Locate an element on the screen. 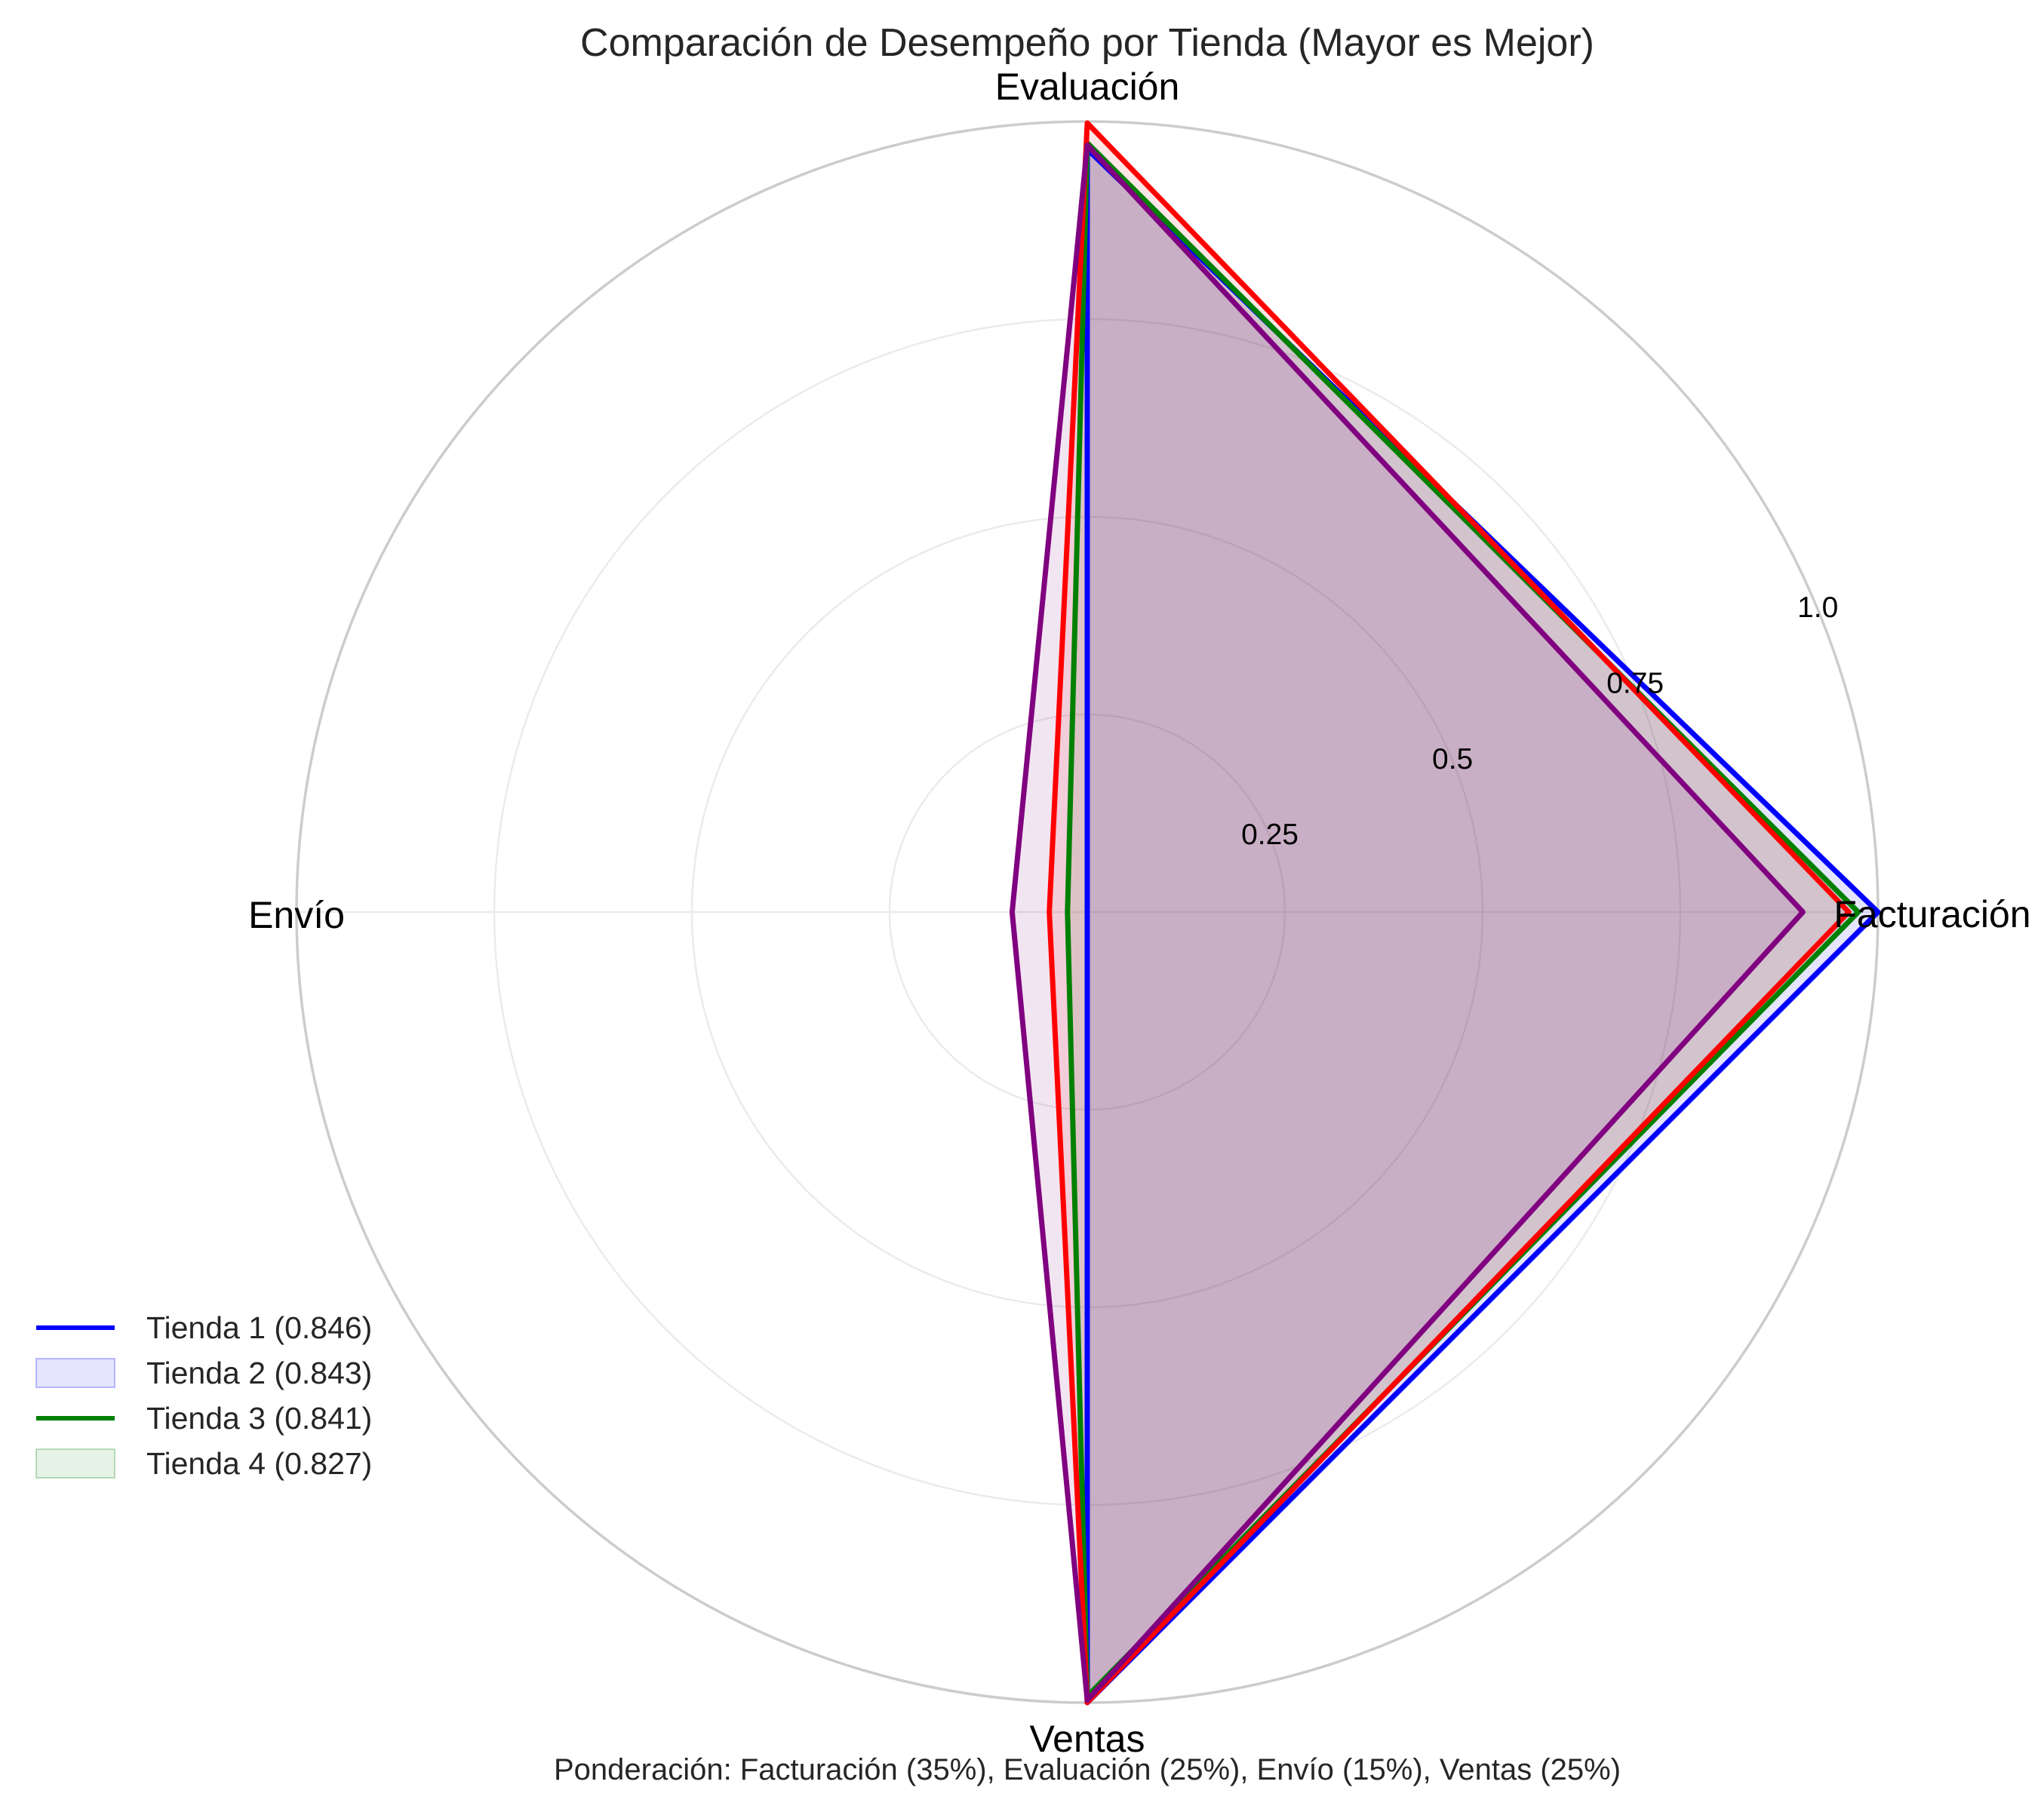 This screenshot has height=1806, width=2044. legend-label: Tienda 4 (0.827) is located at coordinates (259, 1463).